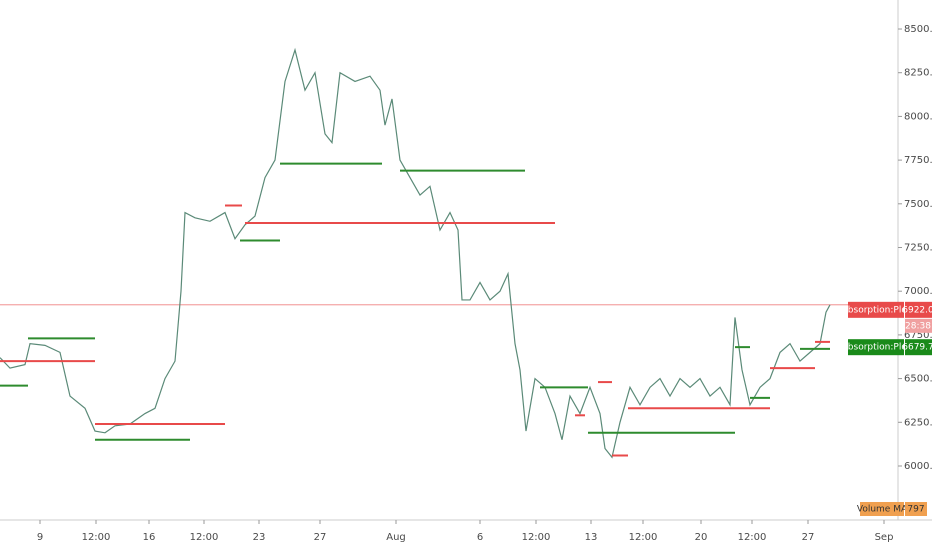  What do you see at coordinates (918, 160) in the screenshot?
I see `y-tick-label: 7750.0` at bounding box center [918, 160].